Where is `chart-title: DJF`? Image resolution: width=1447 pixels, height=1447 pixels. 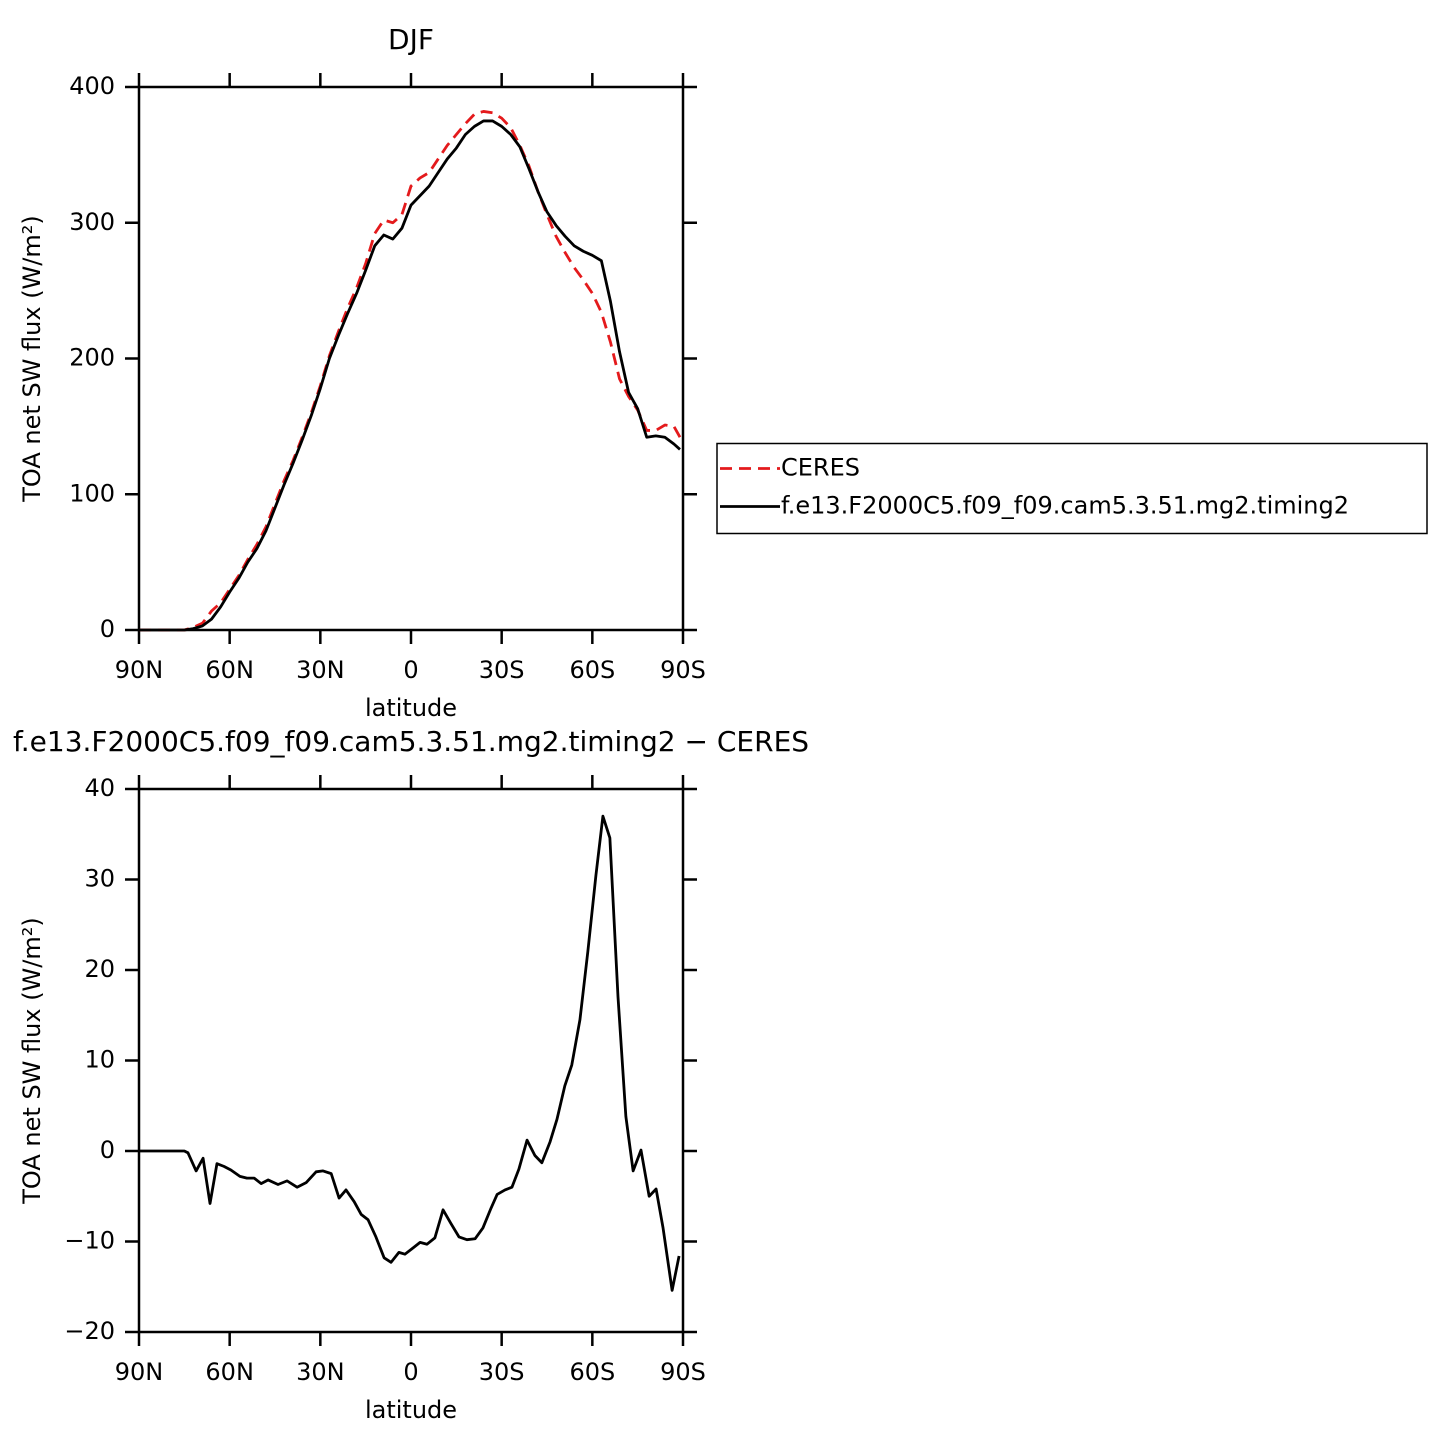
chart-title: DJF is located at coordinates (411, 39).